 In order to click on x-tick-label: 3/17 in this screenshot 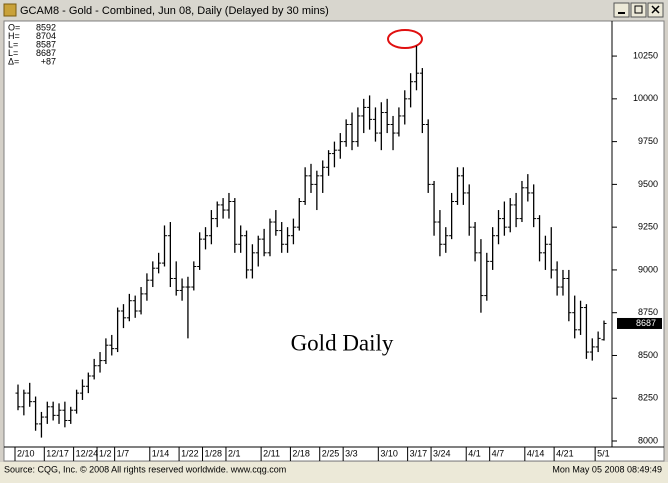, I will do `click(419, 453)`.